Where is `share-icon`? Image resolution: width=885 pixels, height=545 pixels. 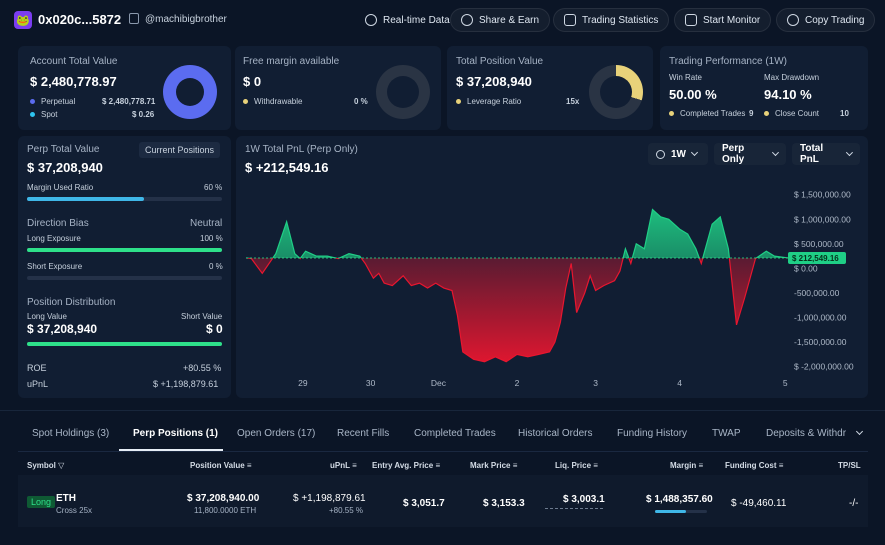 share-icon is located at coordinates (467, 20).